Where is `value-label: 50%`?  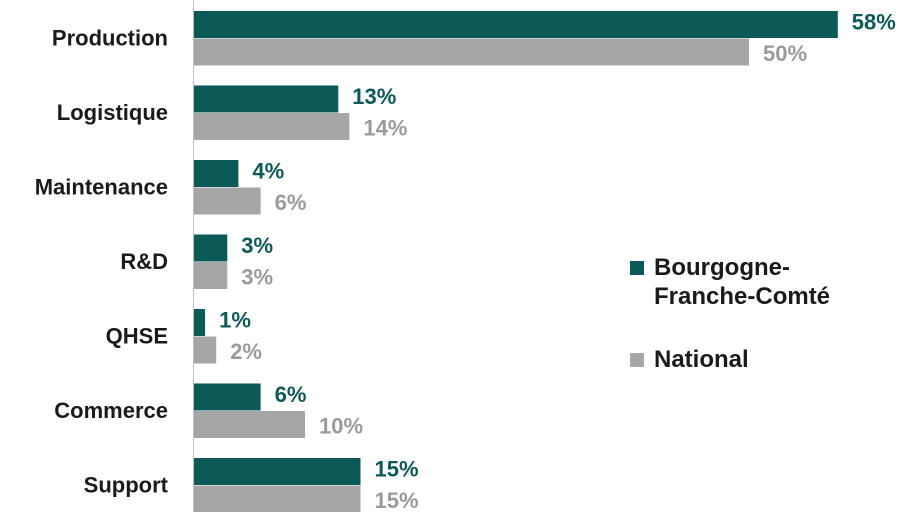 value-label: 50% is located at coordinates (785, 53).